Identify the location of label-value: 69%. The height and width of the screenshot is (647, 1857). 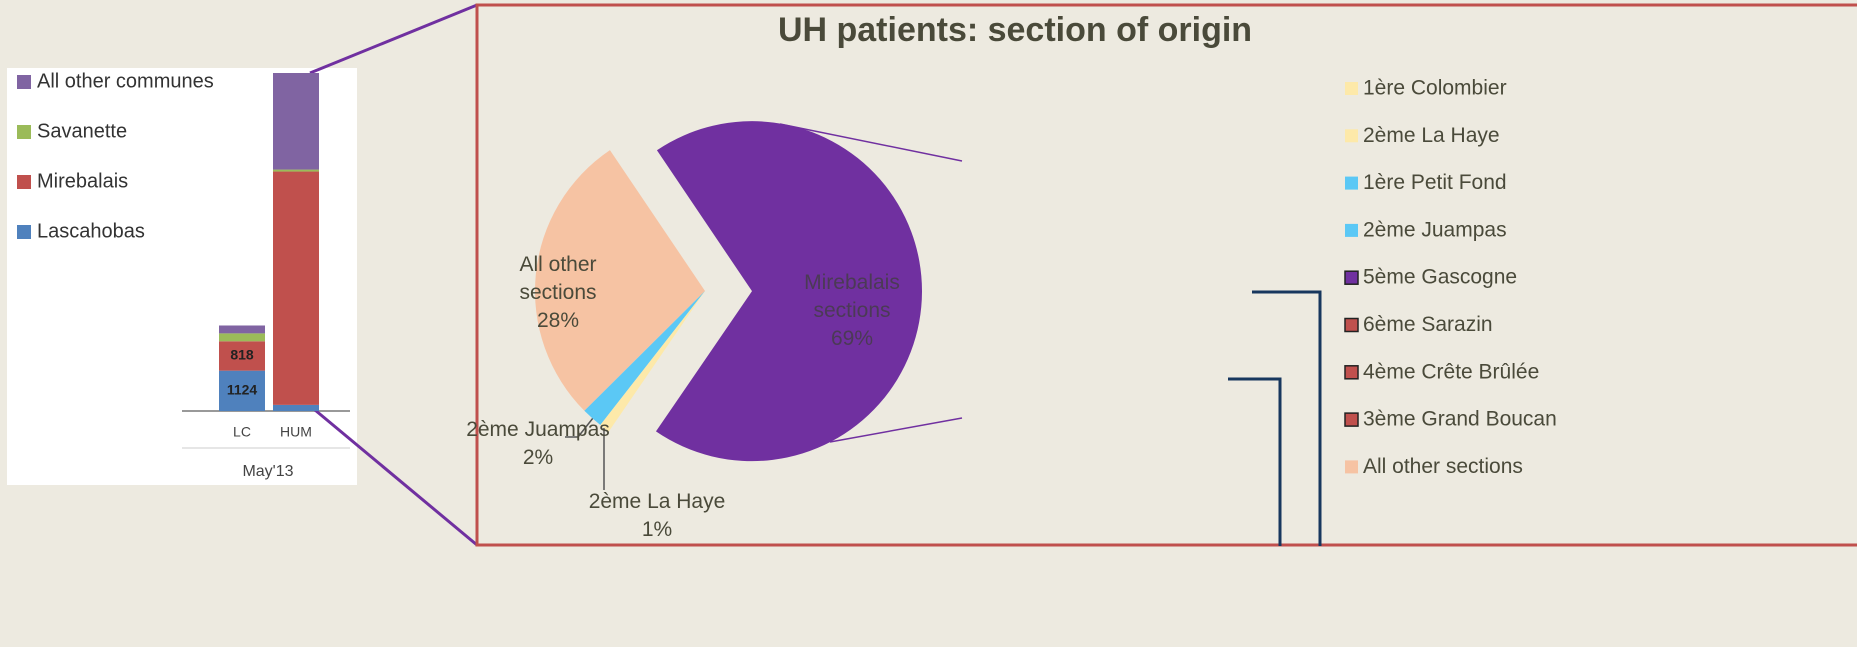
(852, 338).